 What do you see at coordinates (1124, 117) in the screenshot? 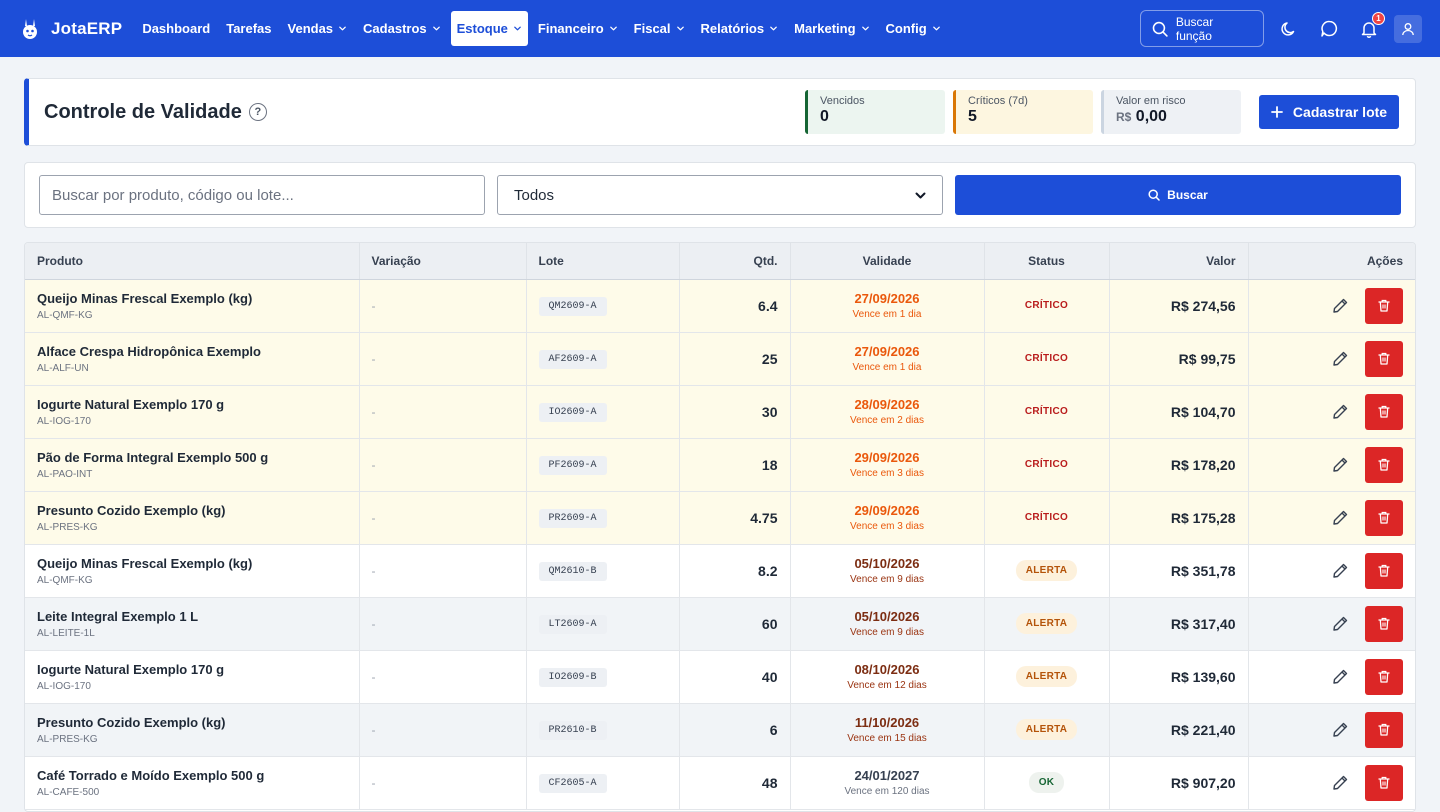
I see `currency-symbol: R$` at bounding box center [1124, 117].